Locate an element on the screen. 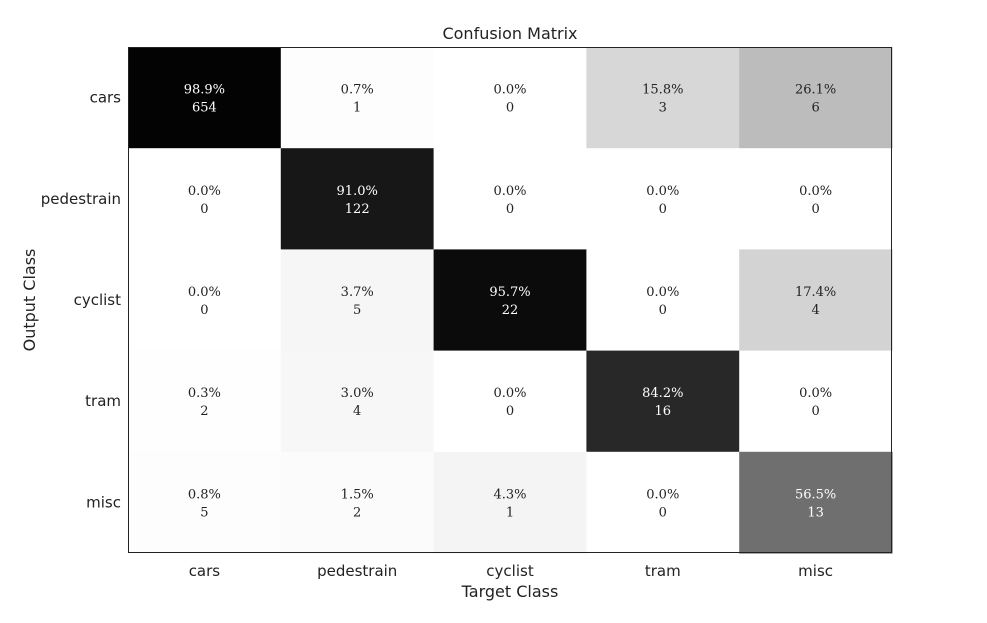 This screenshot has width=987, height=623. heatmap-cell-cyclist-cyclist is located at coordinates (510, 300).